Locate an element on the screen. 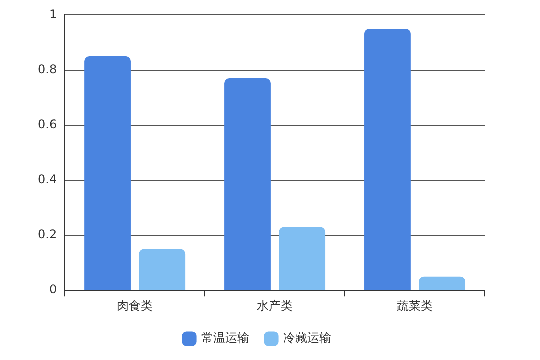  x-tick-label: 水产类 is located at coordinates (275, 305).